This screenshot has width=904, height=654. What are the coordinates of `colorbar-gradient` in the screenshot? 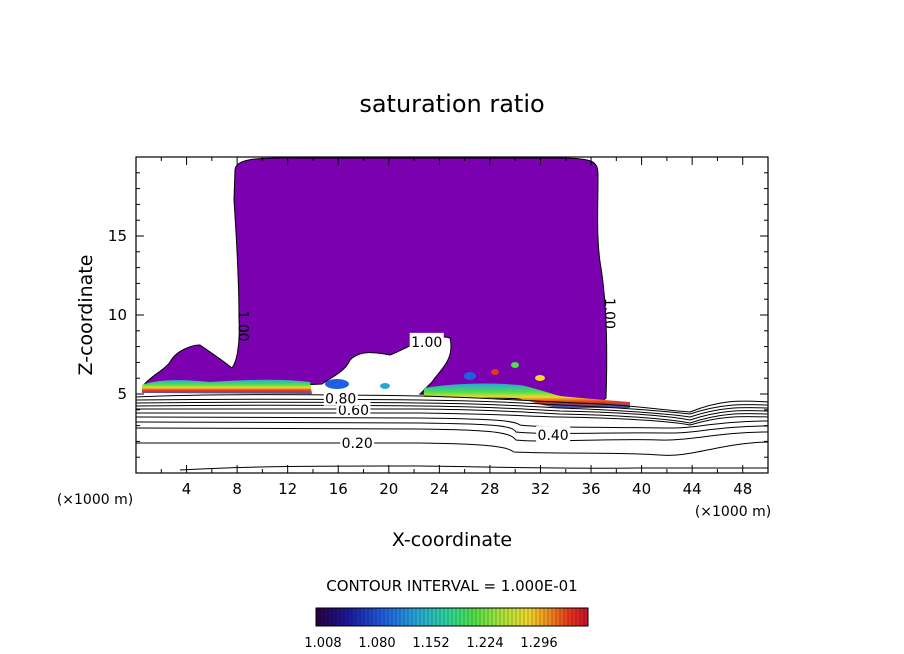 It's located at (452, 617).